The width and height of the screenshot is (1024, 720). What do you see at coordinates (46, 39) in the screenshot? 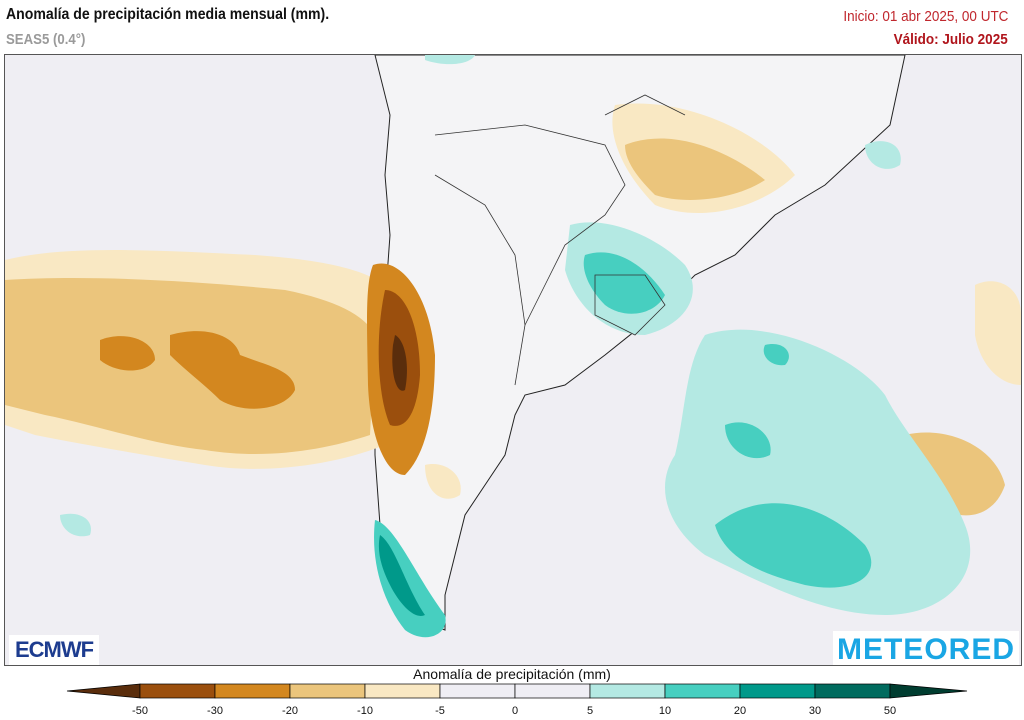
I see `model-subtitle: SEAS5 (0.4°)` at bounding box center [46, 39].